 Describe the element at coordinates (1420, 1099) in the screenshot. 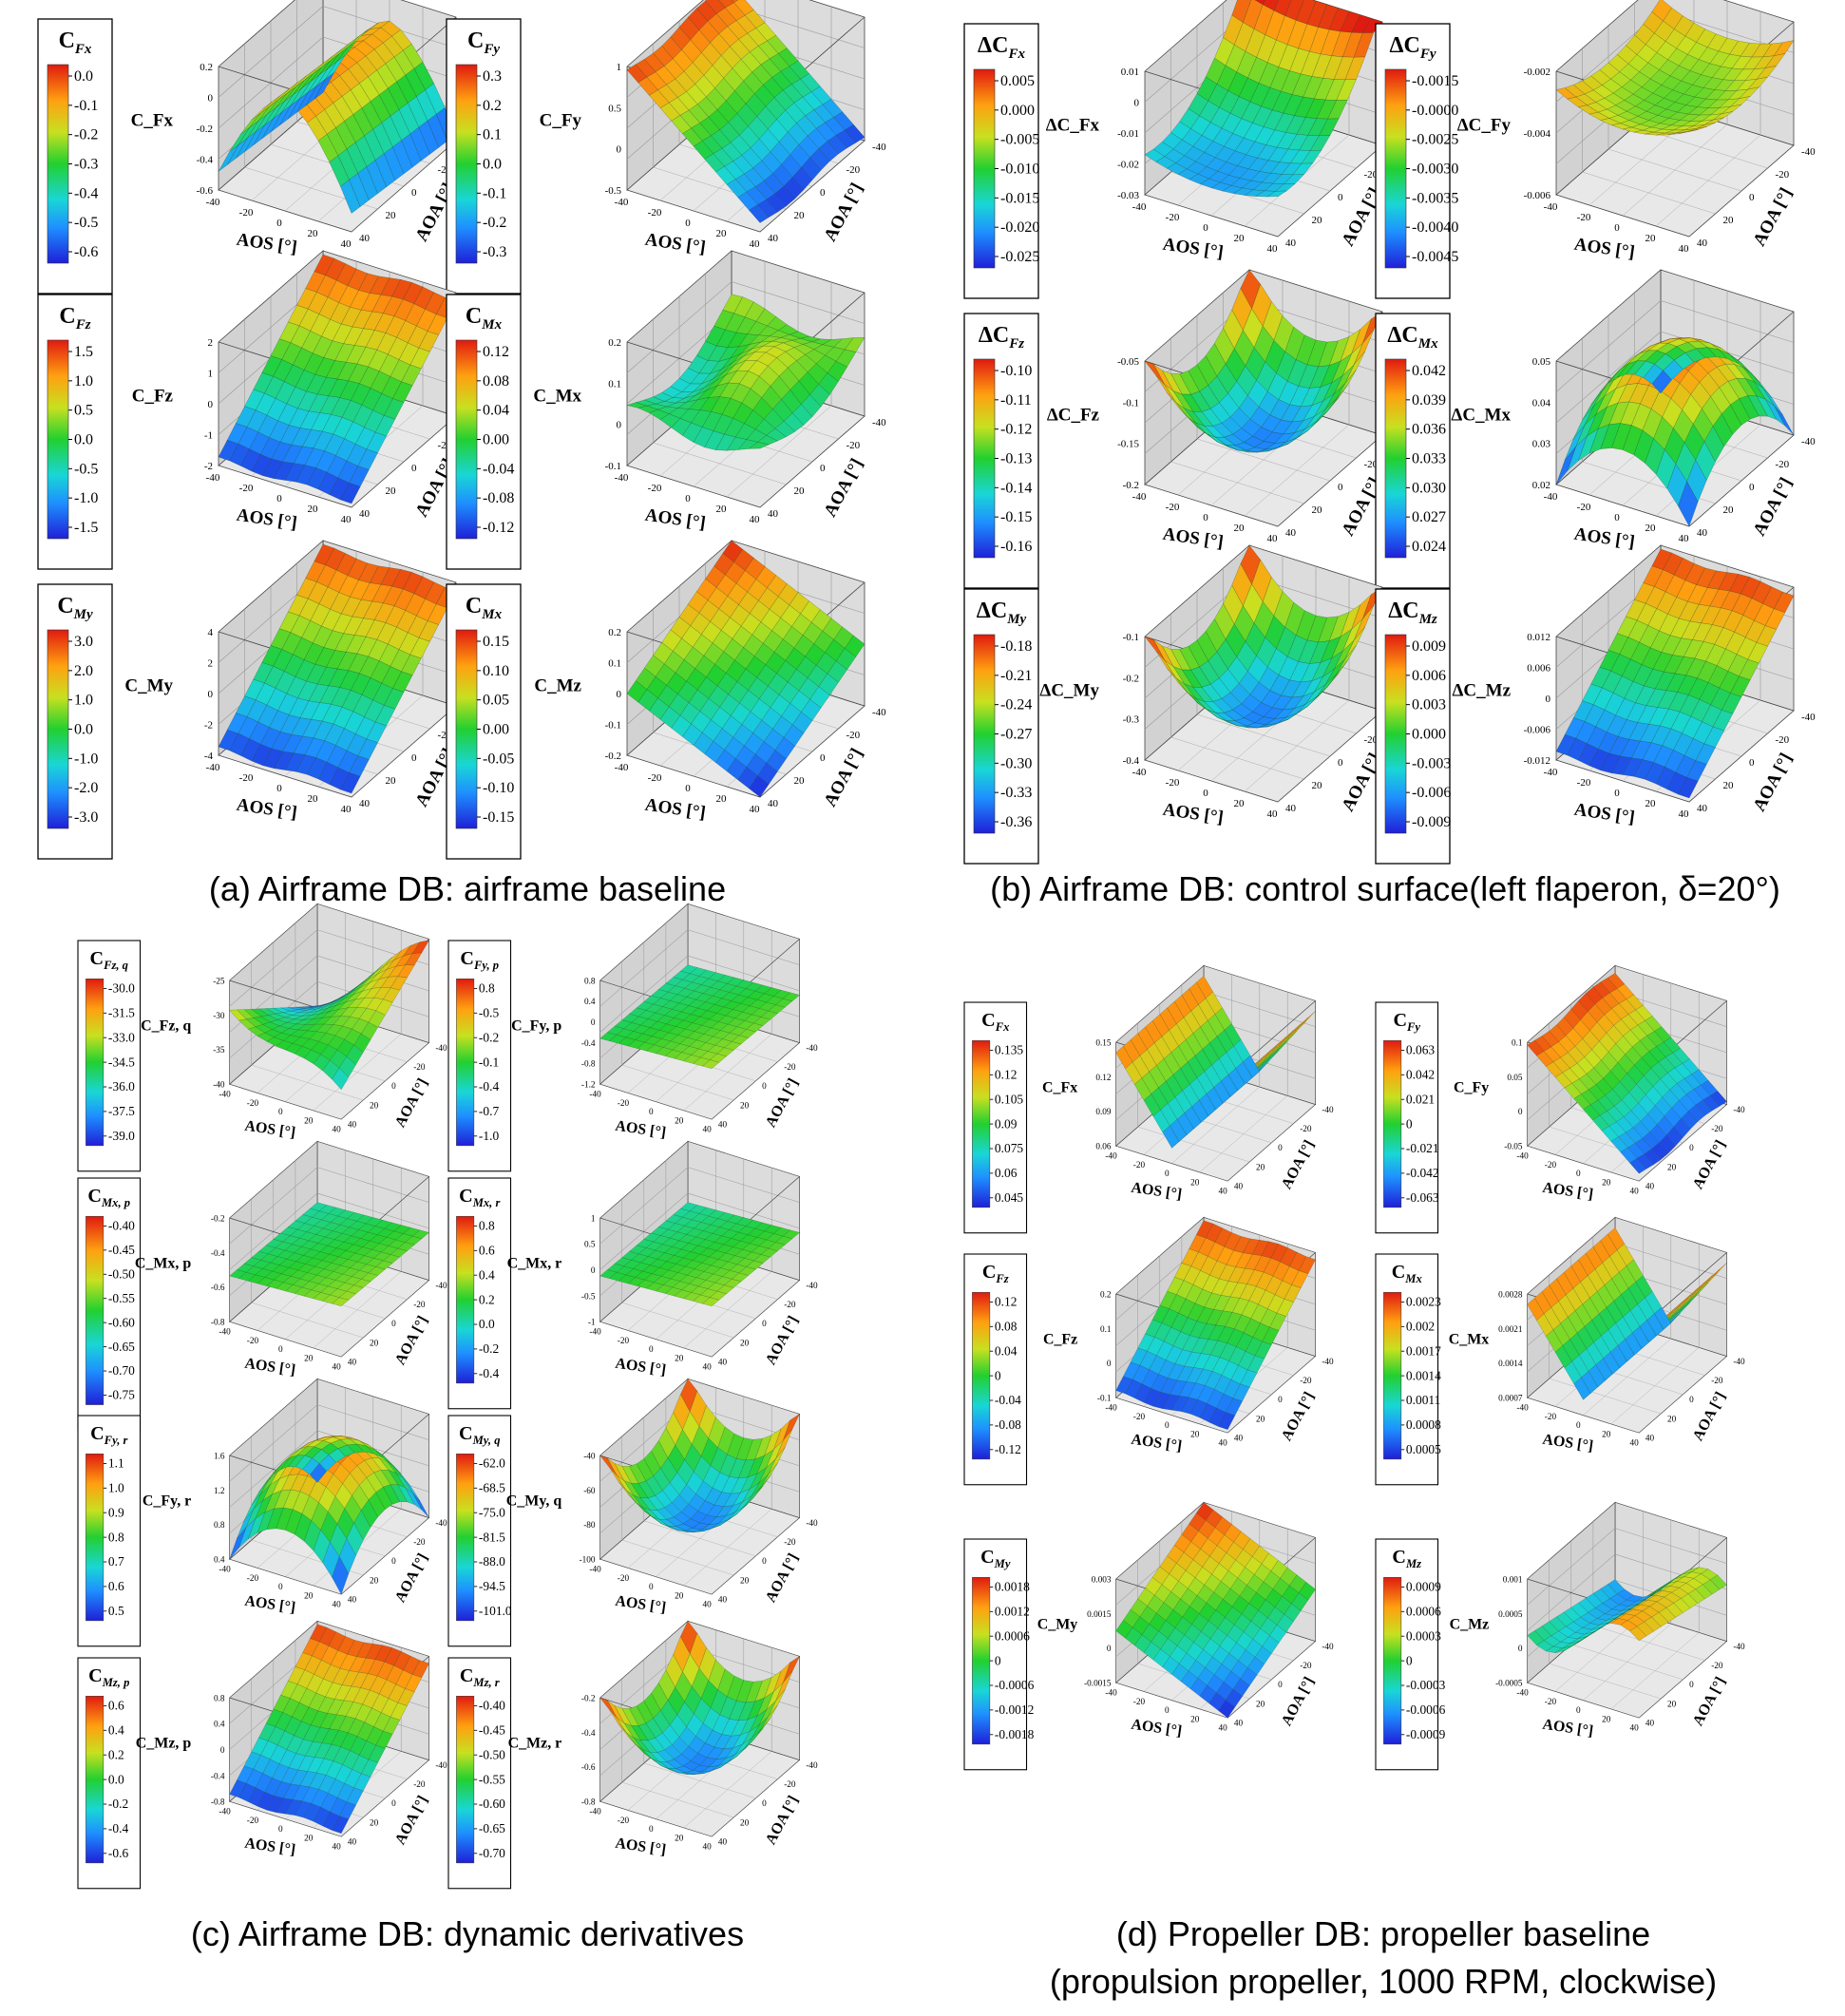

I see `legend-tick-label: 0.021` at that location.